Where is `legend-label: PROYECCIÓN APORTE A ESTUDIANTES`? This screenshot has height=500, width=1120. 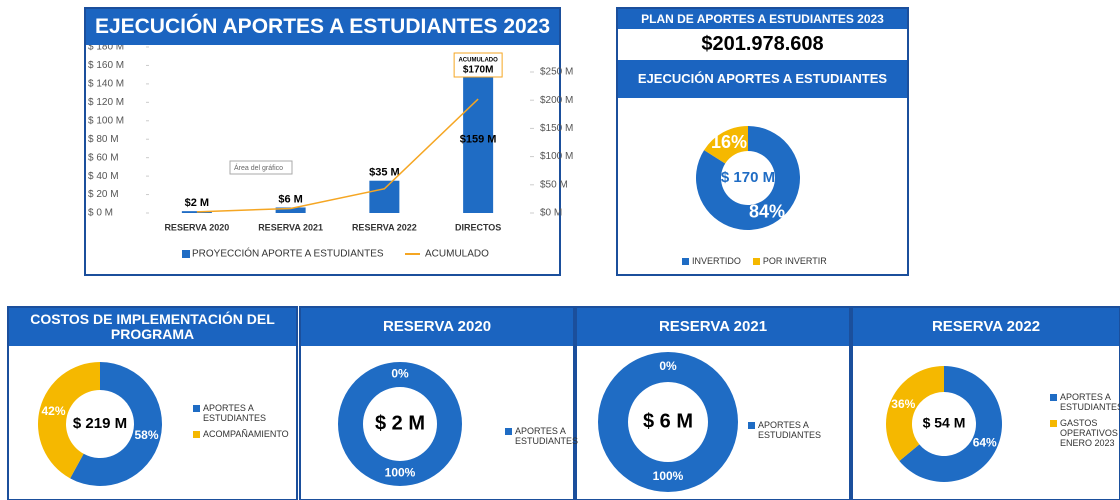 legend-label: PROYECCIÓN APORTE A ESTUDIANTES is located at coordinates (288, 253).